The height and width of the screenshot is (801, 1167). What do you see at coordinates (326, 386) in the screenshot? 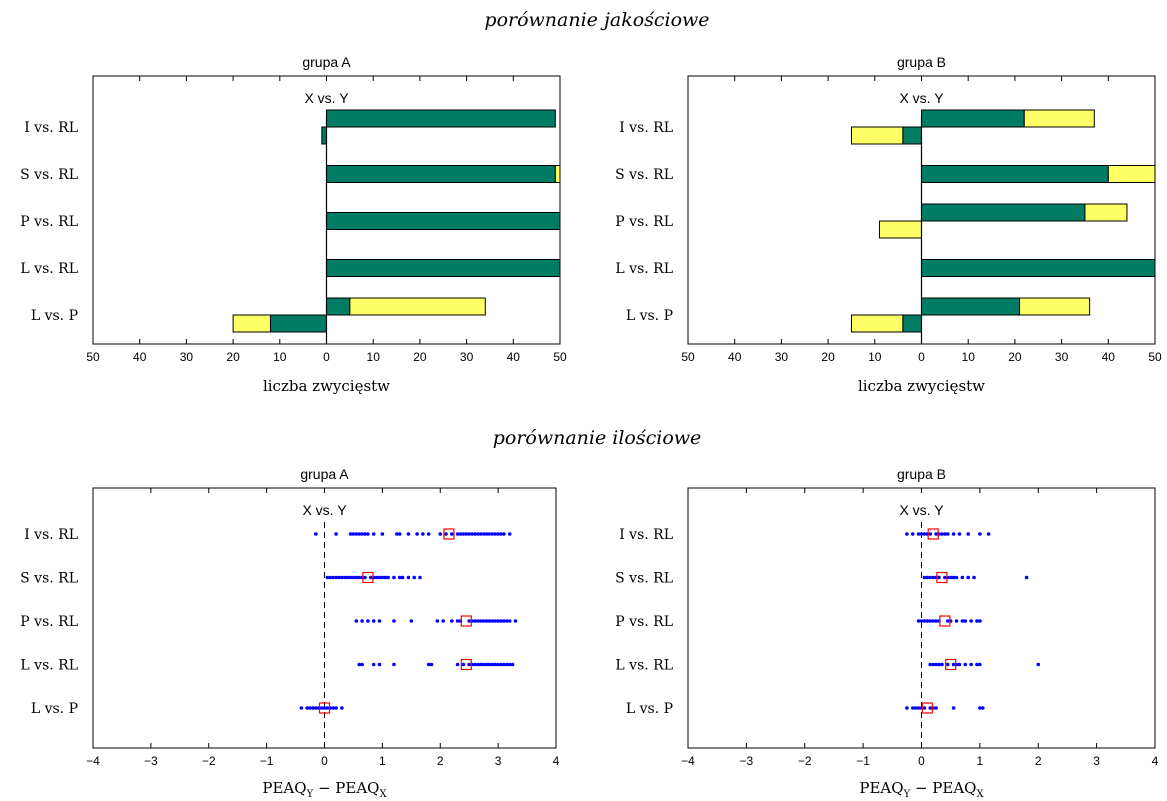
I see `x-axis-label: liczba zwycięstw` at bounding box center [326, 386].